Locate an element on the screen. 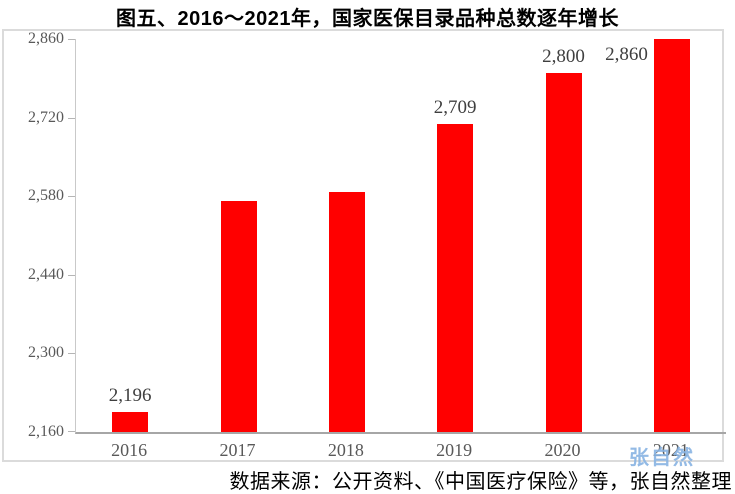 Image resolution: width=735 pixels, height=494 pixels. watermark: 张自然 is located at coordinates (662, 458).